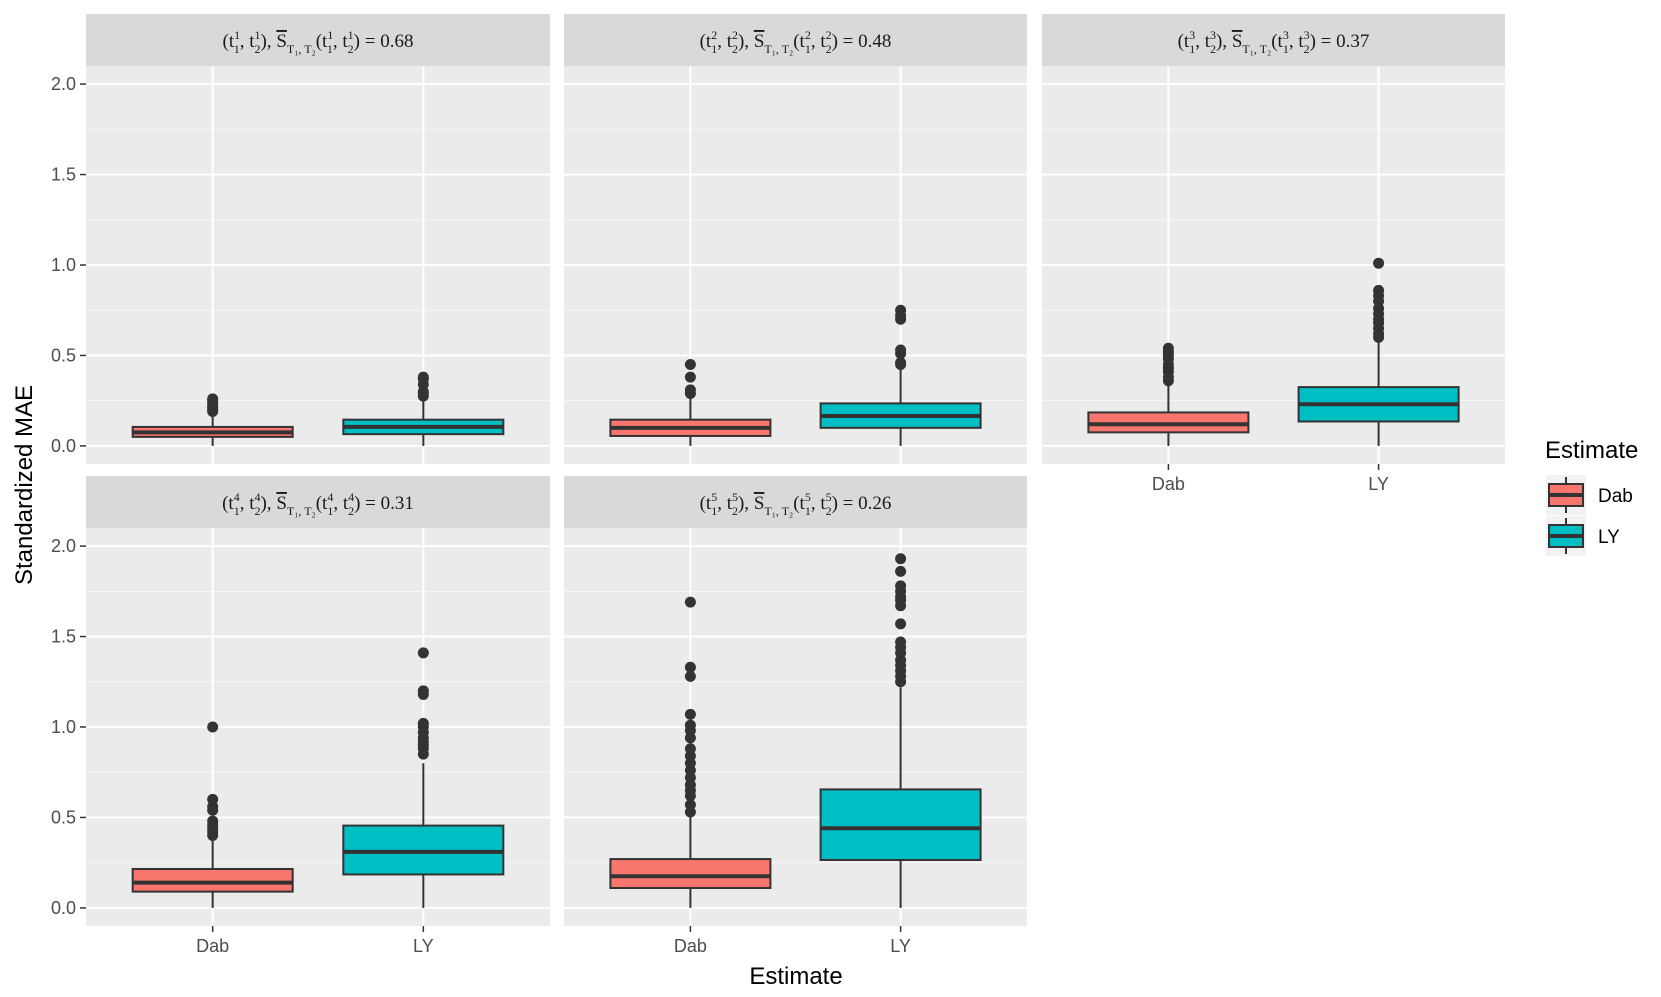 The height and width of the screenshot is (997, 1661). I want to click on legend-label-dab: Dab, so click(1615, 496).